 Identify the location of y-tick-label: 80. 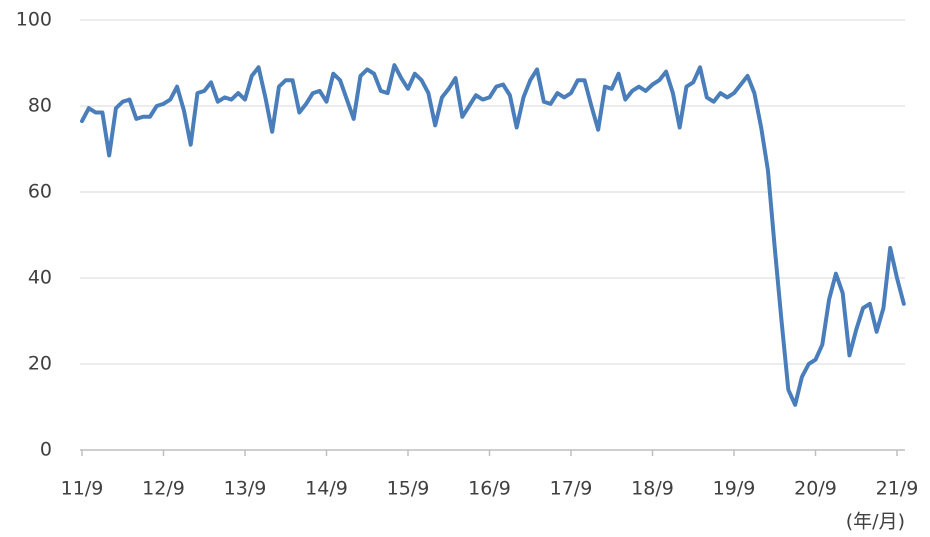
(40, 106).